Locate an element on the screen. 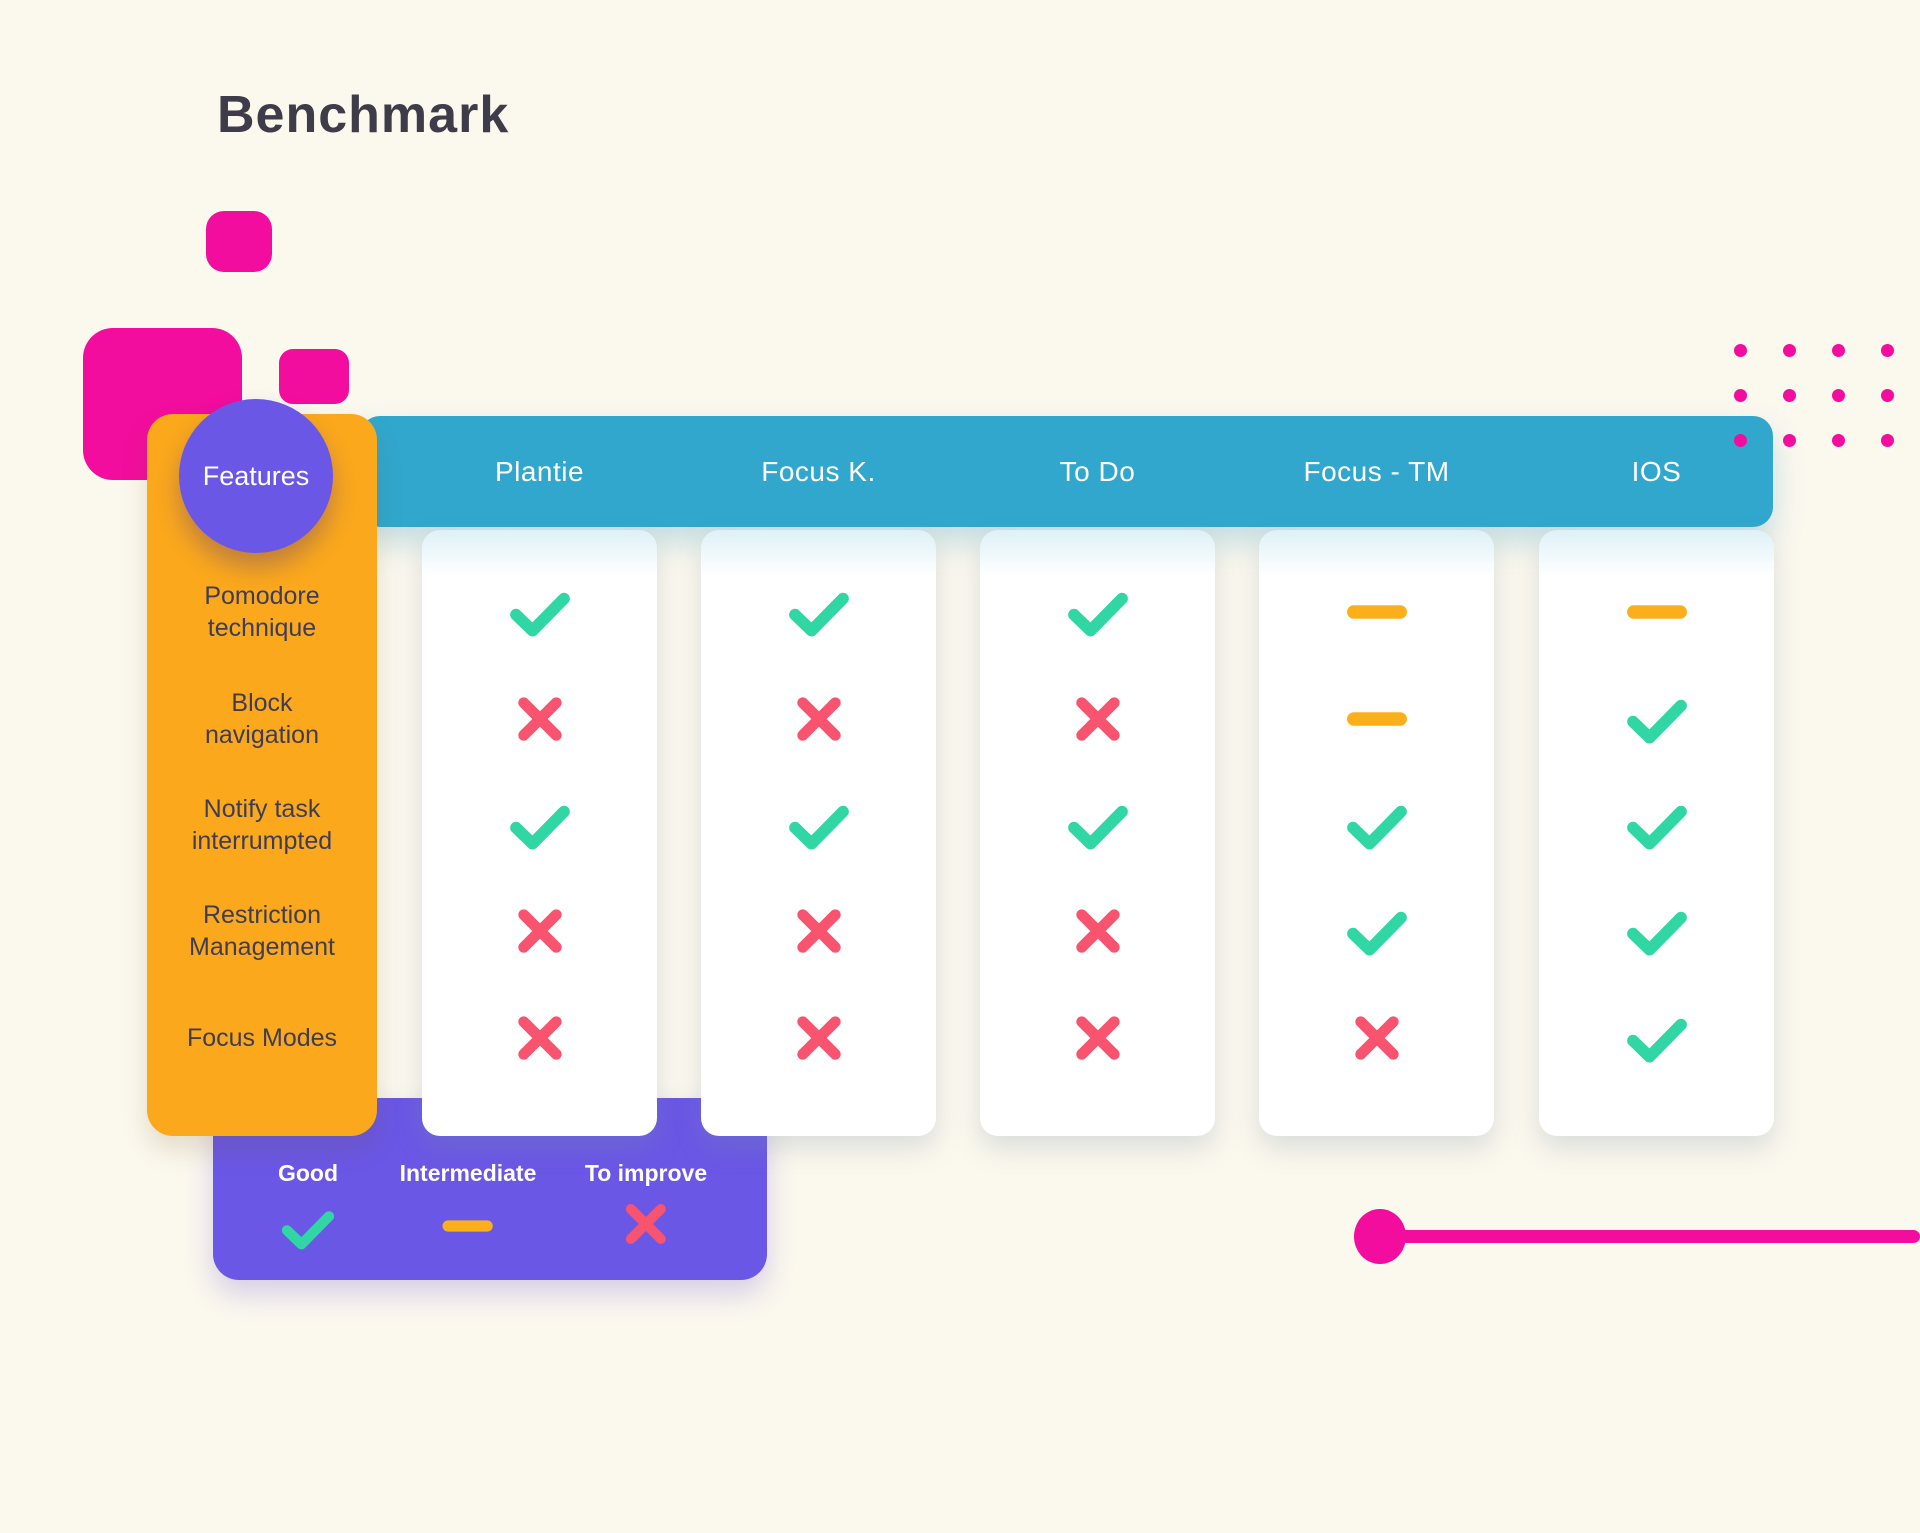  feature-label-notify-task-interrumpted: Notify task interrumpted is located at coordinates (262, 825).